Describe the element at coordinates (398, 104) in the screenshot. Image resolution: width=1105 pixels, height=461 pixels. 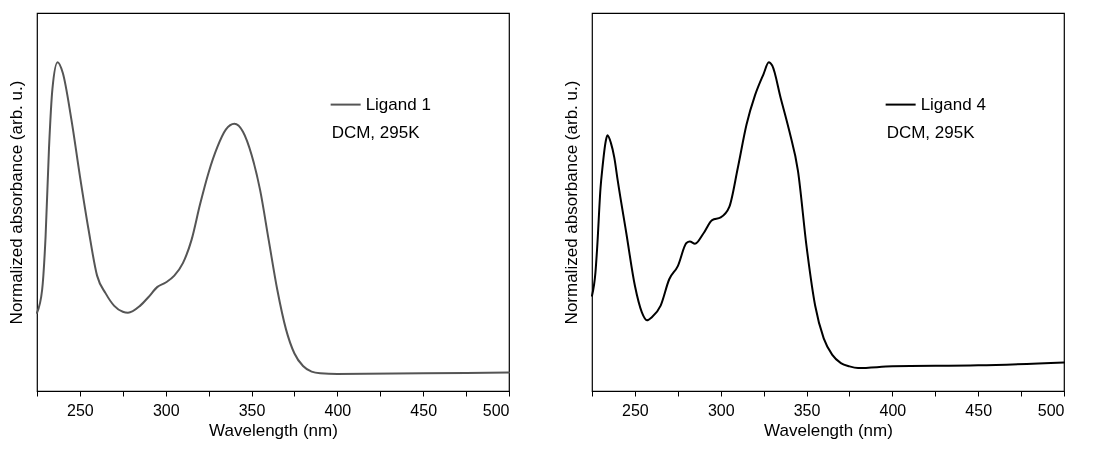
I see `legend-label: Ligand 1` at that location.